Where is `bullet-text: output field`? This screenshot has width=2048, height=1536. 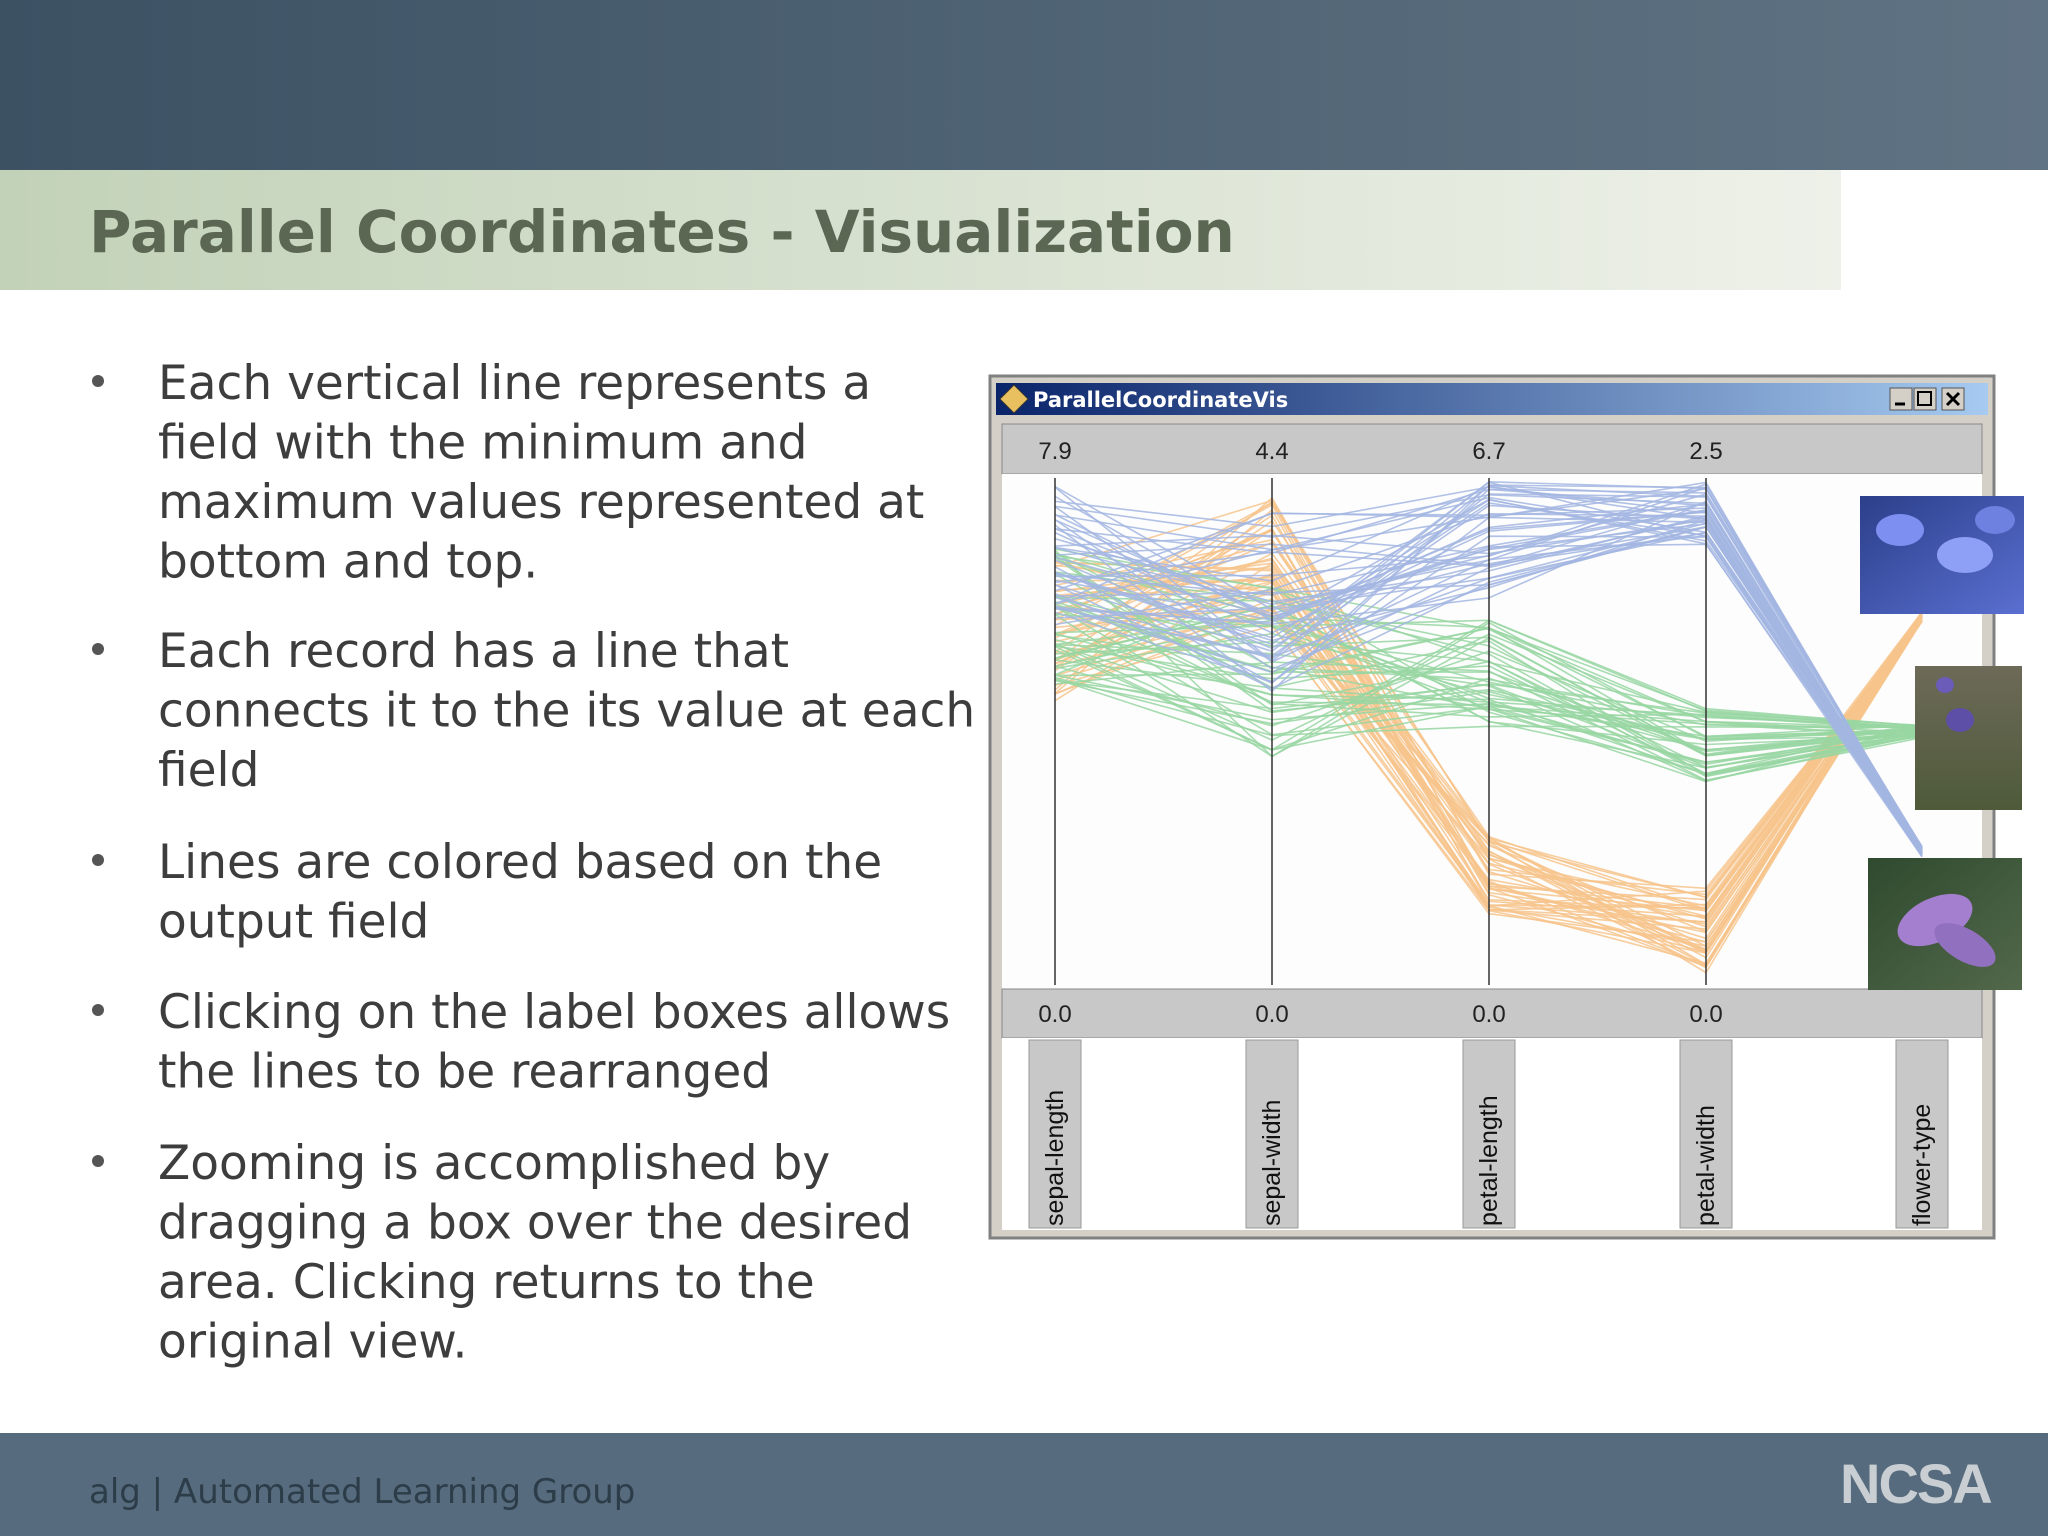
bullet-text: output field is located at coordinates (293, 922).